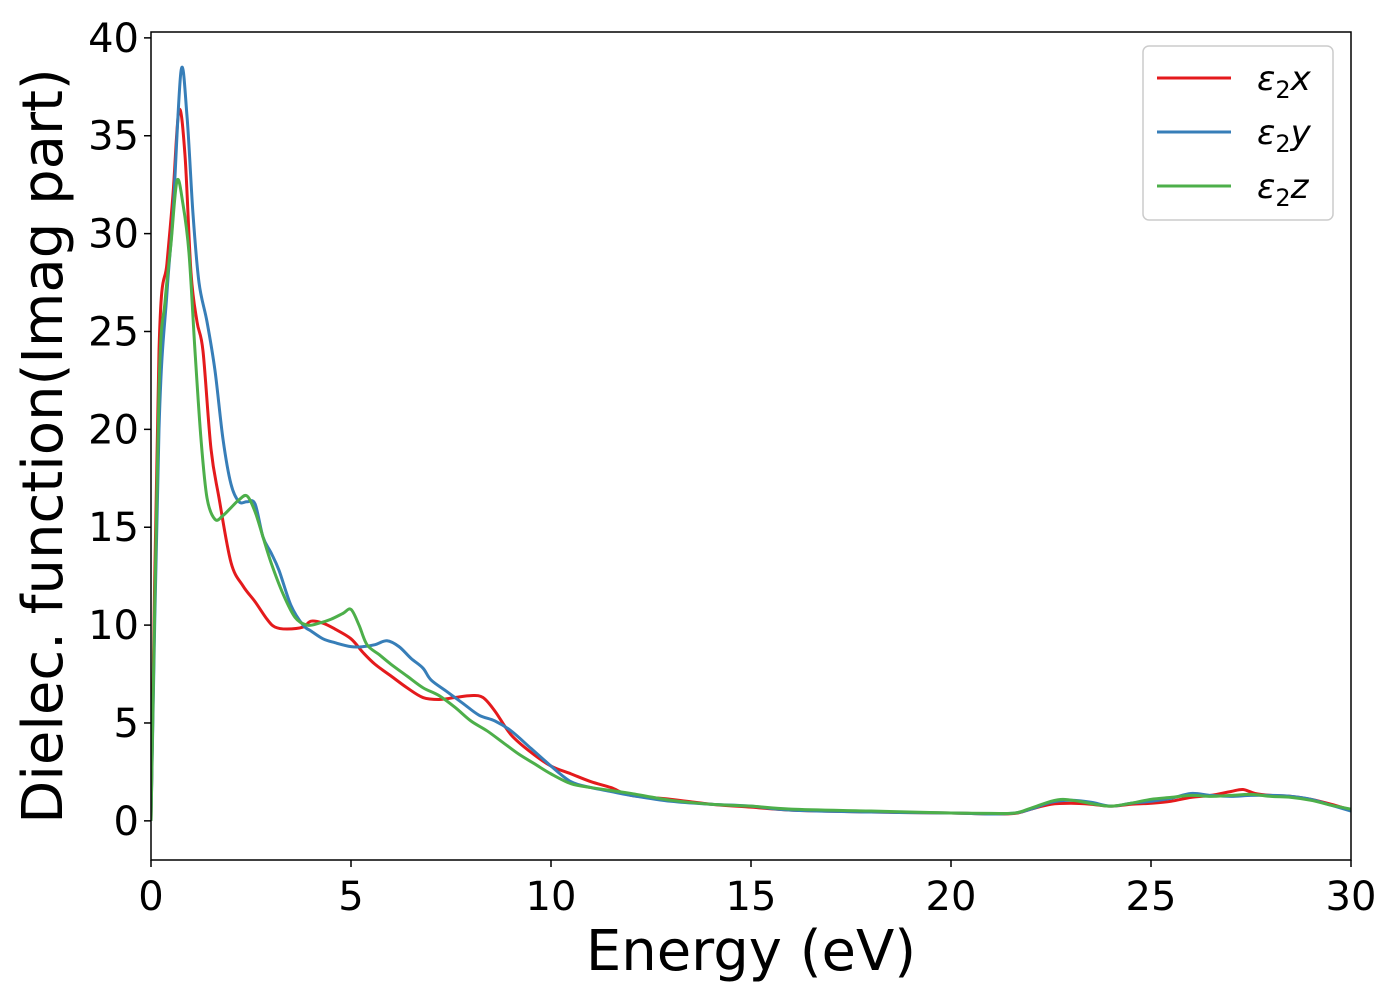 The image size is (1400, 1005). I want to click on legend-label-x: ε2x, so click(1284, 81).